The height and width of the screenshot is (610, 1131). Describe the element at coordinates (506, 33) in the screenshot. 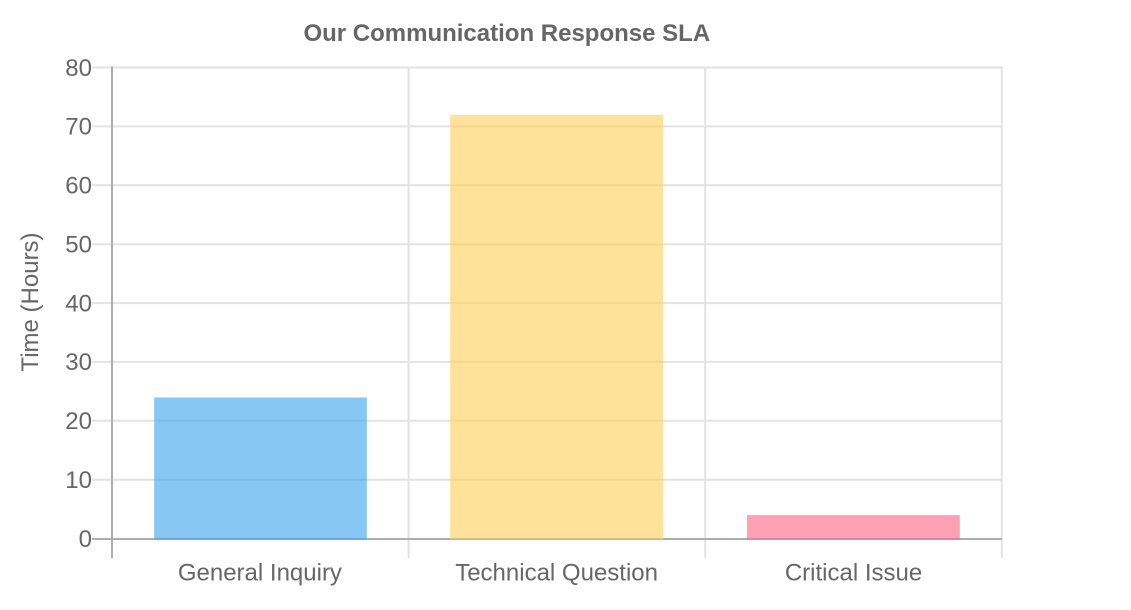

I see `svg-text: Our Communication Response SLA` at that location.